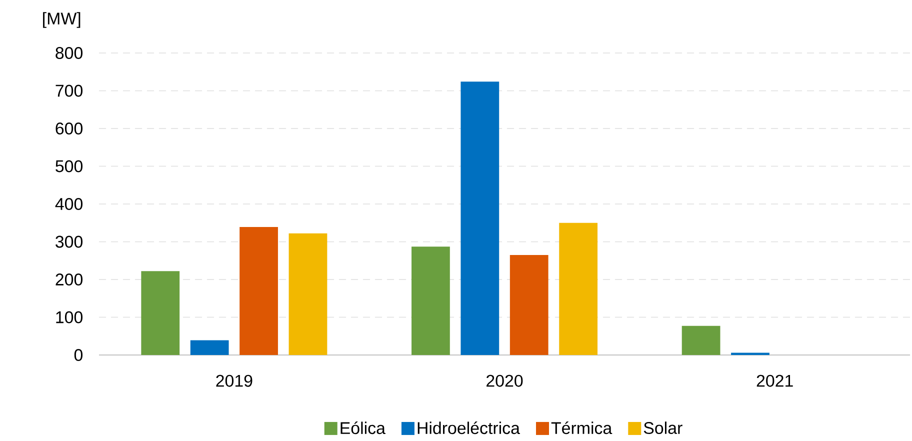 Image resolution: width=912 pixels, height=441 pixels. What do you see at coordinates (234, 380) in the screenshot?
I see `x-tick-label: 2019` at bounding box center [234, 380].